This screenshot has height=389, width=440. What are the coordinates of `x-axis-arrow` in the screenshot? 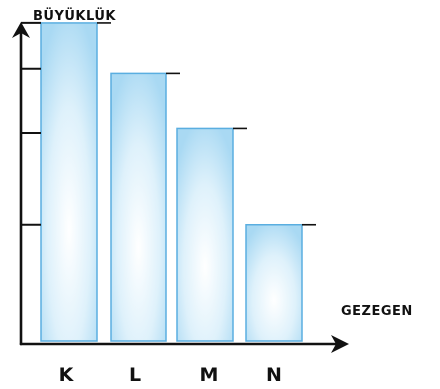 It's located at (340, 344).